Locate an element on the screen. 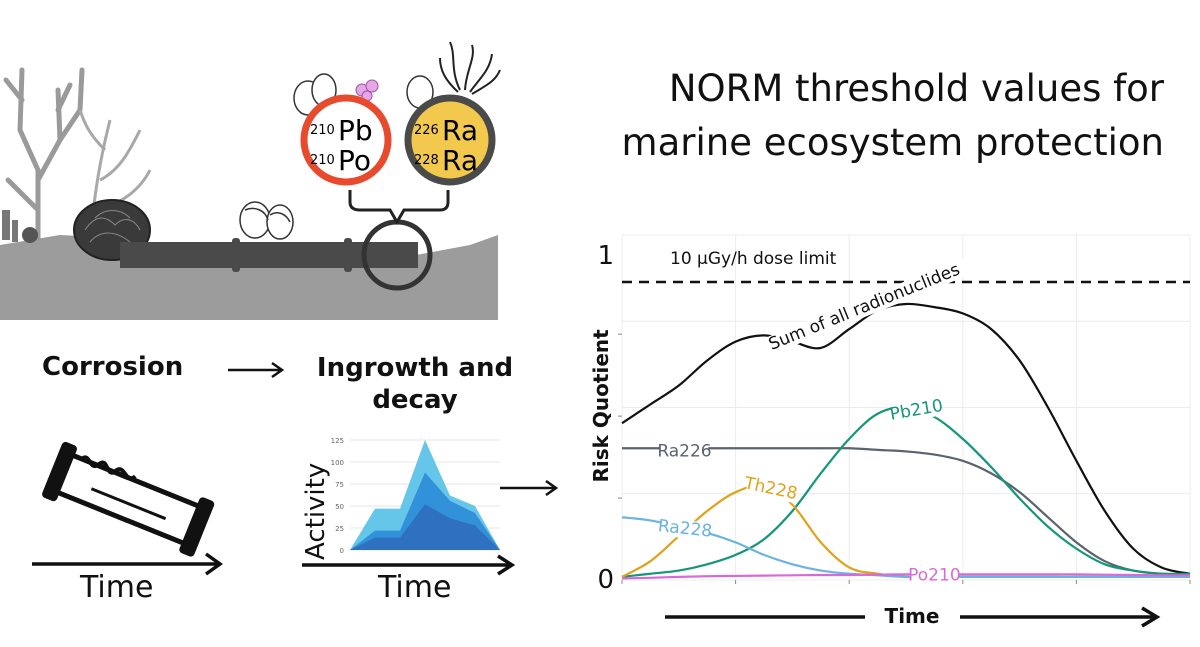 The height and width of the screenshot is (647, 1200). isotope-symbol: Po is located at coordinates (354, 160).